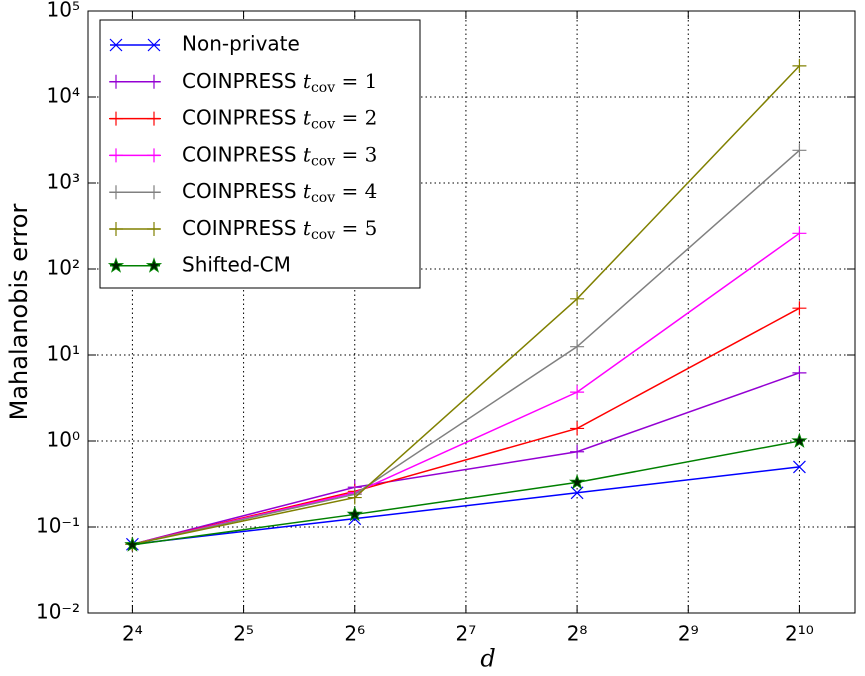 Image resolution: width=865 pixels, height=676 pixels. What do you see at coordinates (236, 264) in the screenshot?
I see `legend-label: Shifted-CM` at bounding box center [236, 264].